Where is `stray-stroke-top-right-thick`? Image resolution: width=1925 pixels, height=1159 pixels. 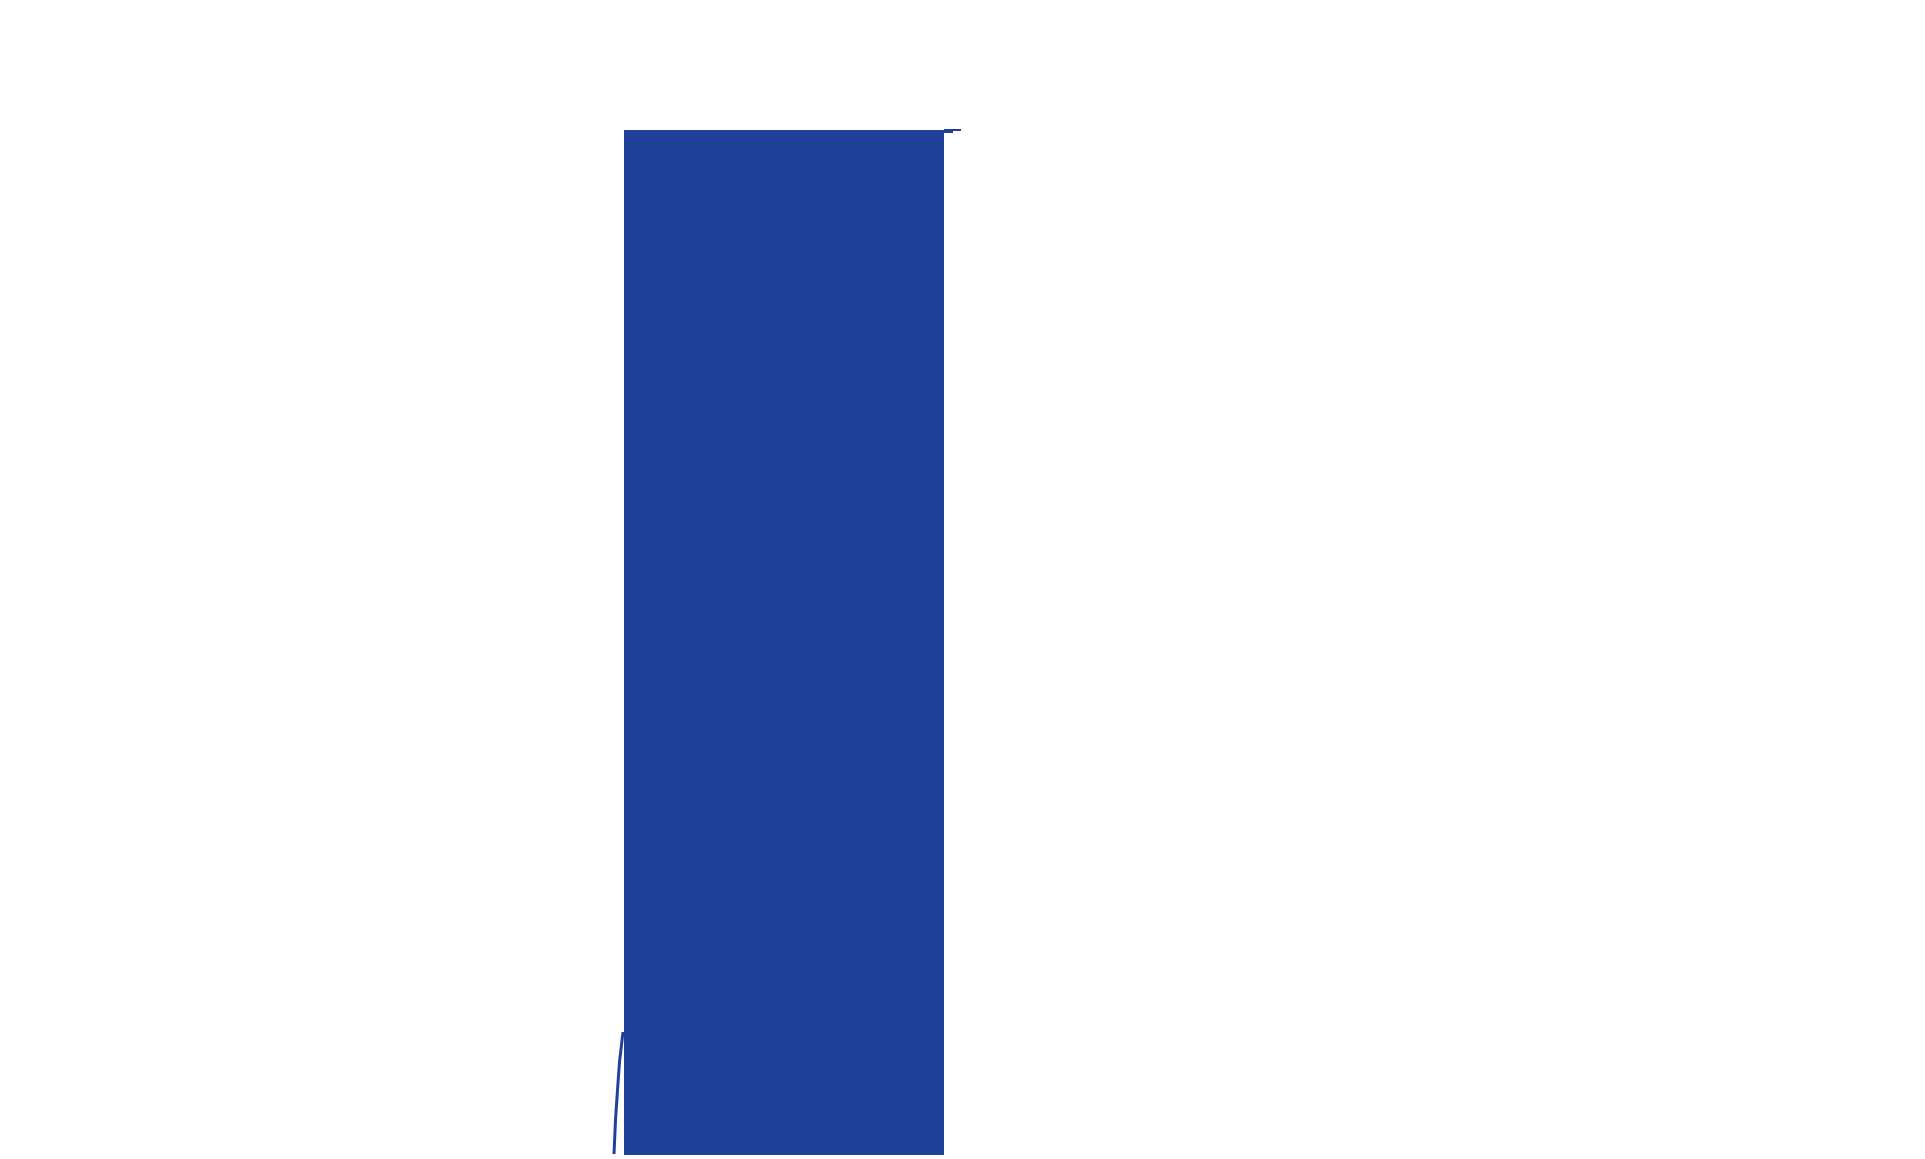 stray-stroke-top-right-thick is located at coordinates (948, 131).